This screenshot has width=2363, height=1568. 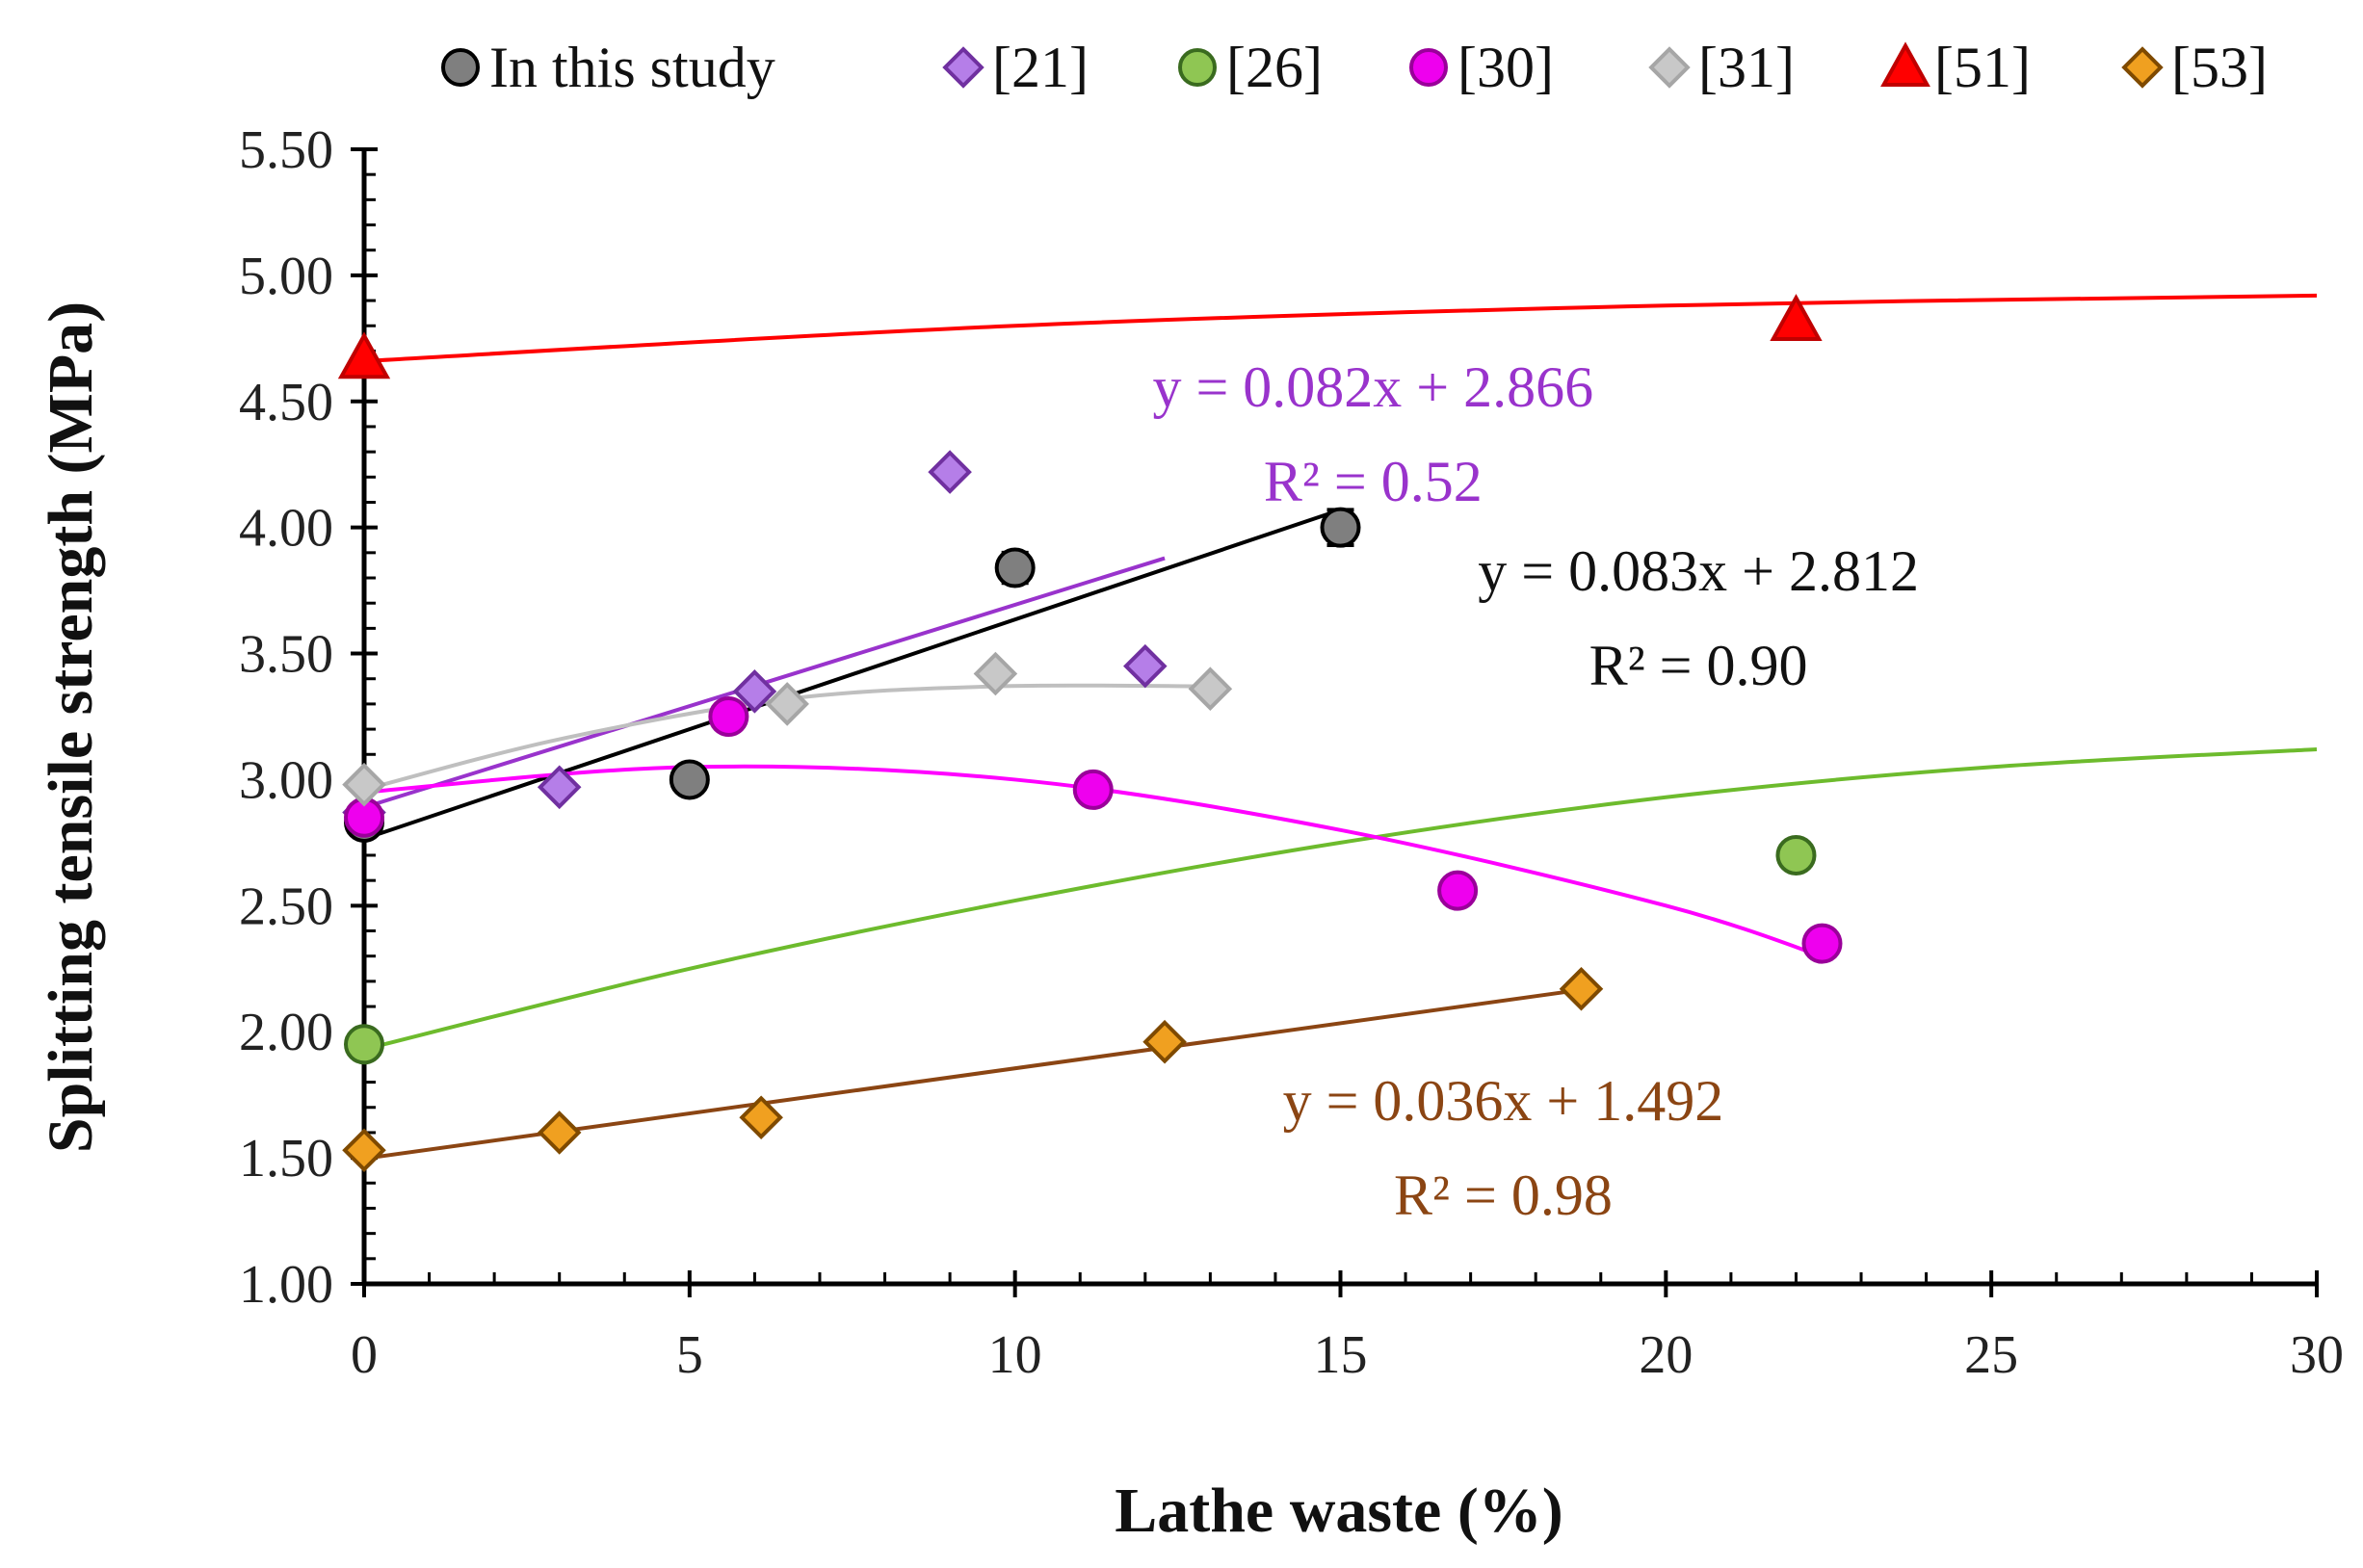 What do you see at coordinates (632, 67) in the screenshot?
I see `legend-label: In this study` at bounding box center [632, 67].